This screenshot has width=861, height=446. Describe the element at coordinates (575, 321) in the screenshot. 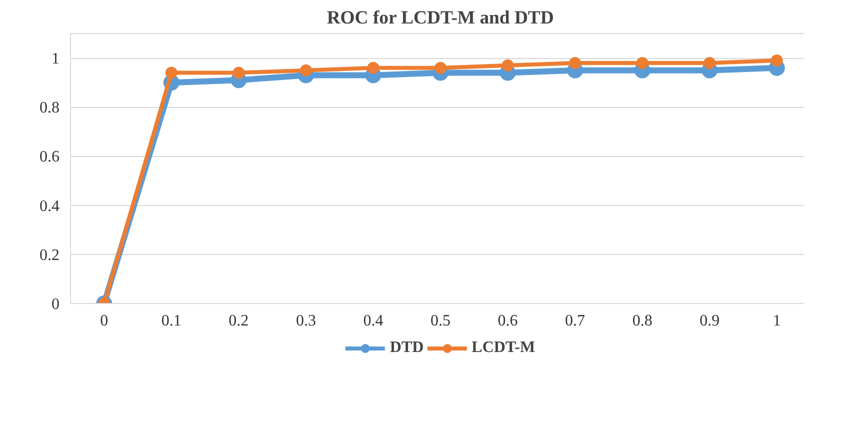

I see `x-tick-label: 0.7` at that location.